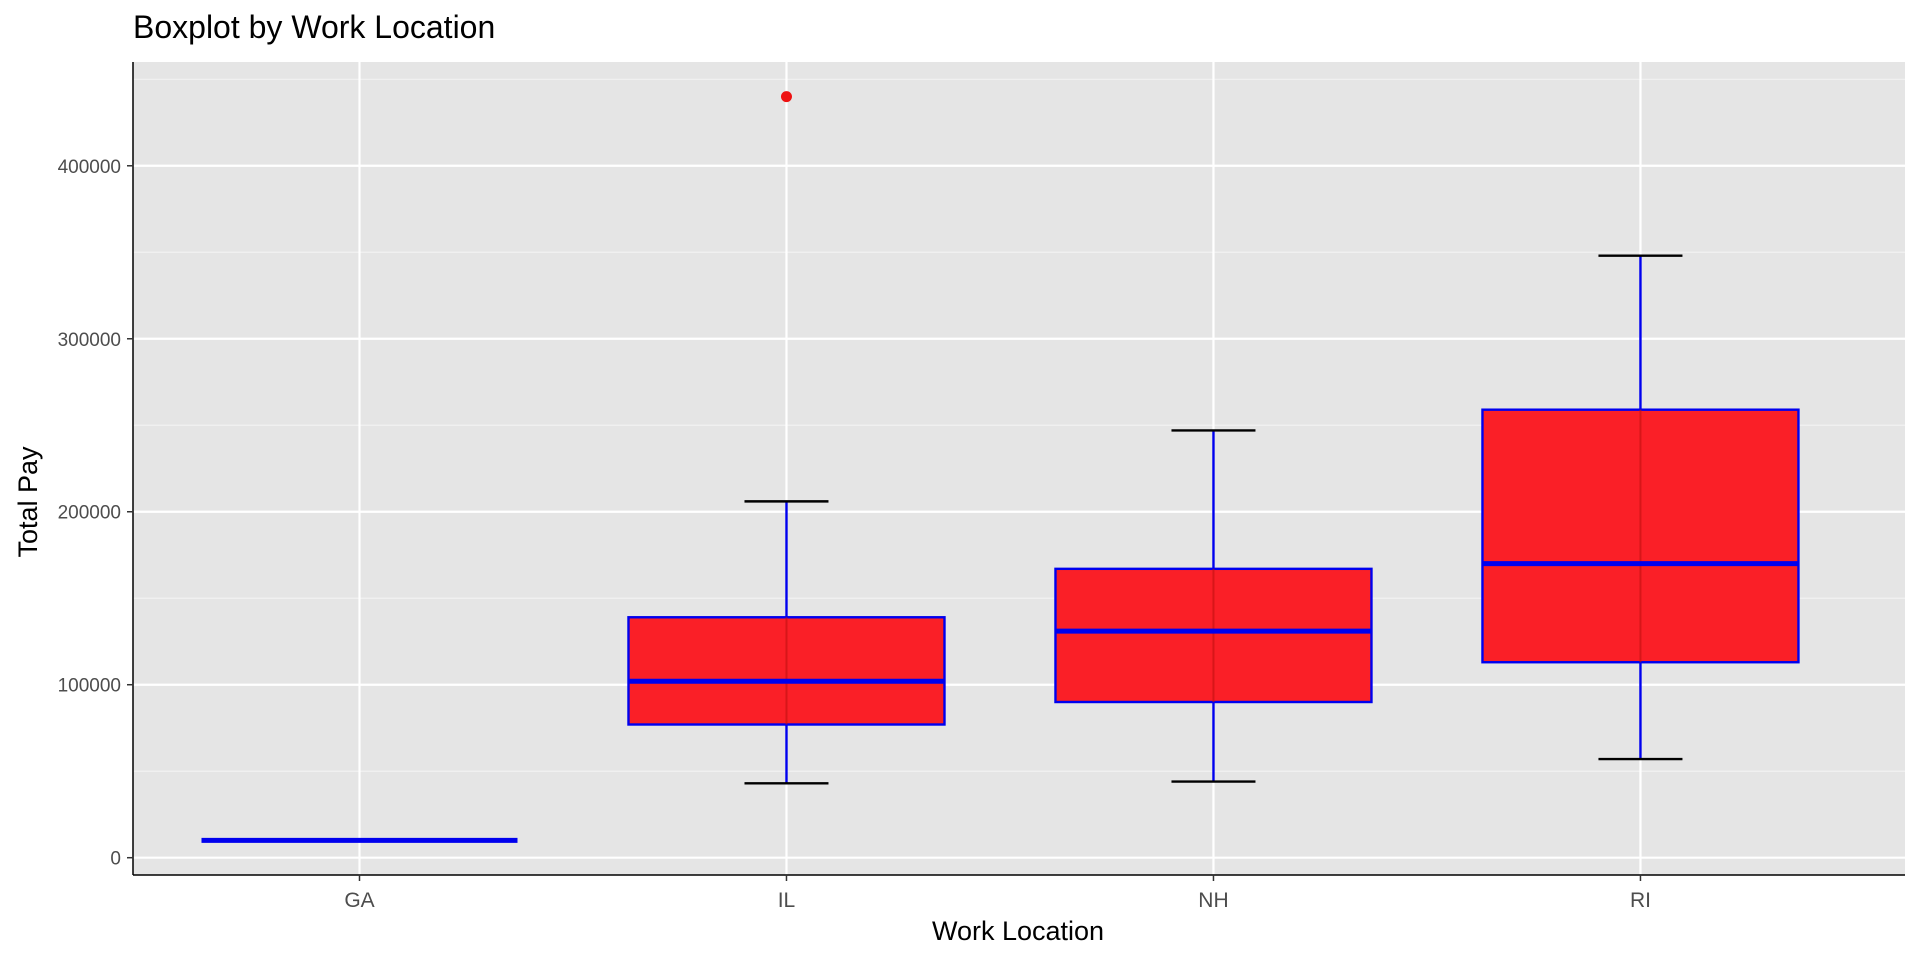 This screenshot has height=960, width=1920. I want to click on y-tick-label: 0, so click(115, 859).